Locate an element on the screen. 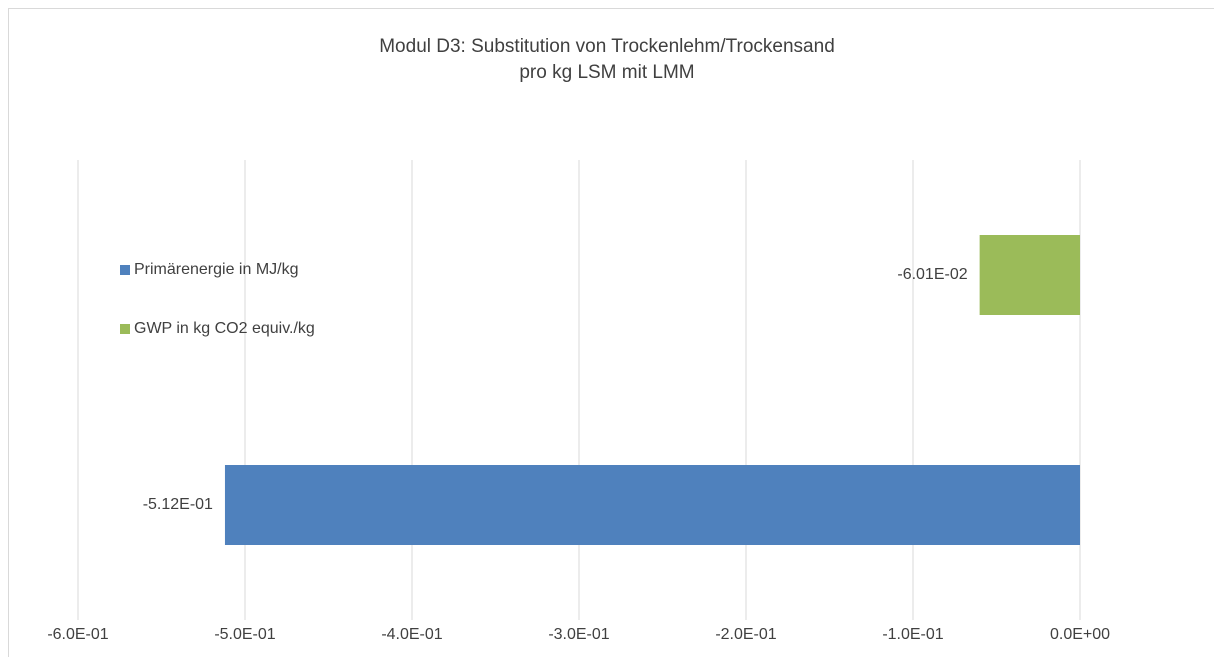 This screenshot has width=1214, height=657. data-label: -6.01E-02 is located at coordinates (932, 274).